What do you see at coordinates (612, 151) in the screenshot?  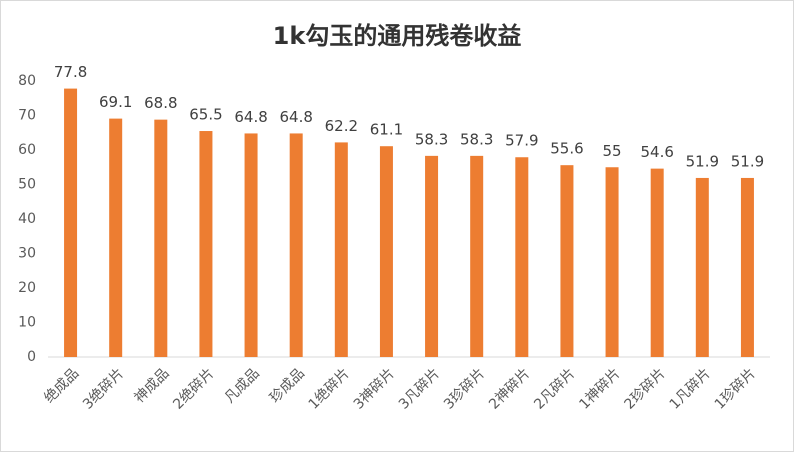 I see `data-label: 55` at bounding box center [612, 151].